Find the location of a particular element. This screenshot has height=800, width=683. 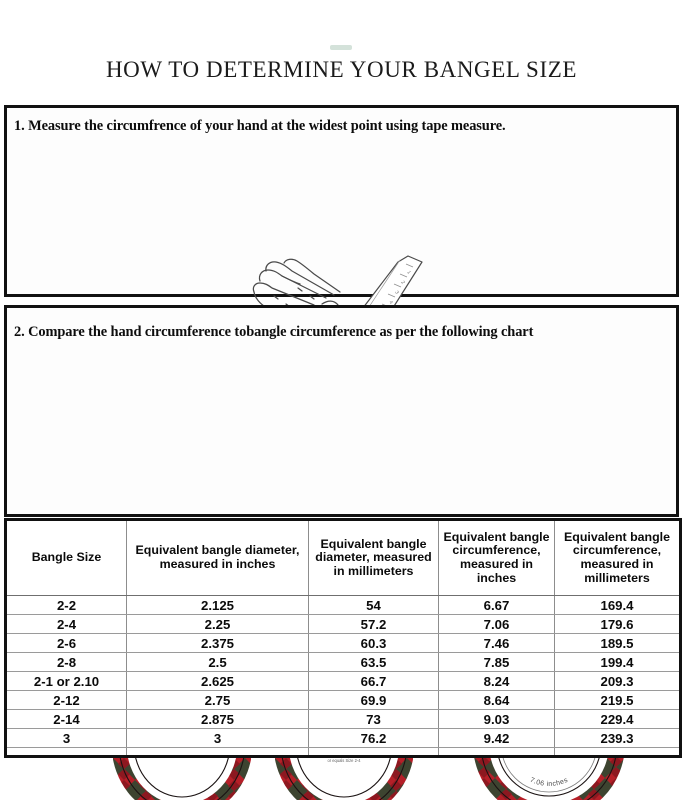

cell-bangle-size: 2-8 is located at coordinates (66, 662).